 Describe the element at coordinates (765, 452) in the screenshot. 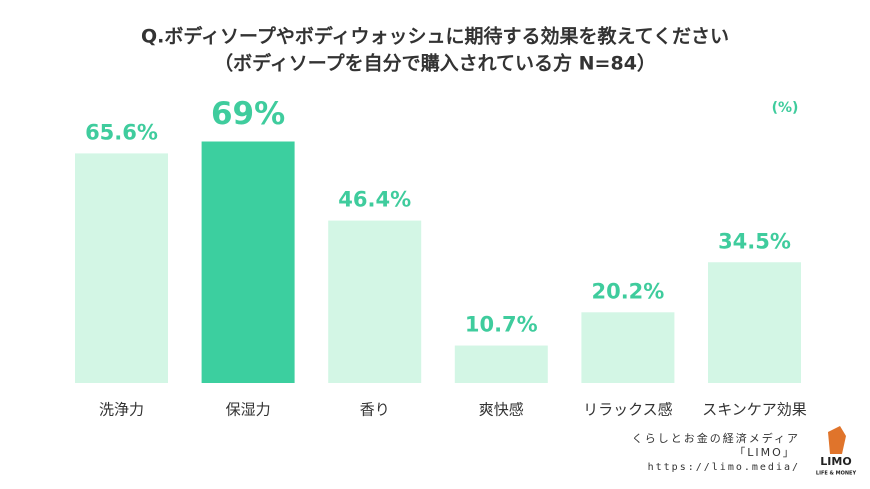

I see `footer-brand: 「LIMO」` at that location.